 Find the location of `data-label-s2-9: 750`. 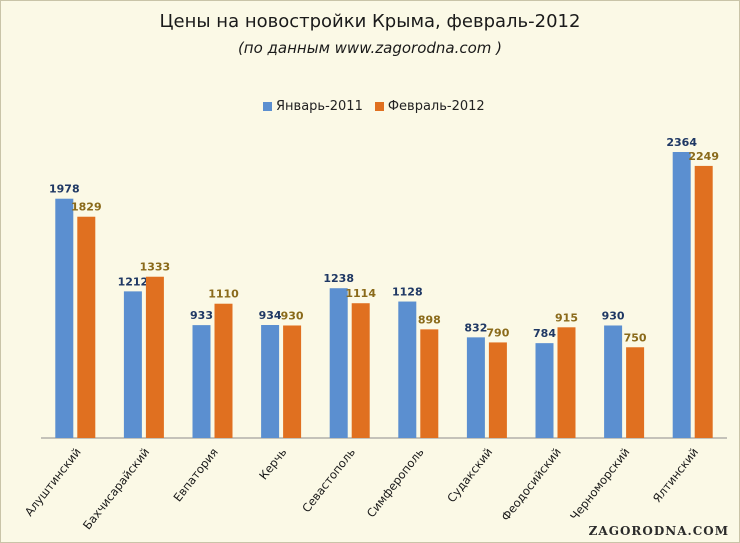

data-label-s2-9: 750 is located at coordinates (635, 337).